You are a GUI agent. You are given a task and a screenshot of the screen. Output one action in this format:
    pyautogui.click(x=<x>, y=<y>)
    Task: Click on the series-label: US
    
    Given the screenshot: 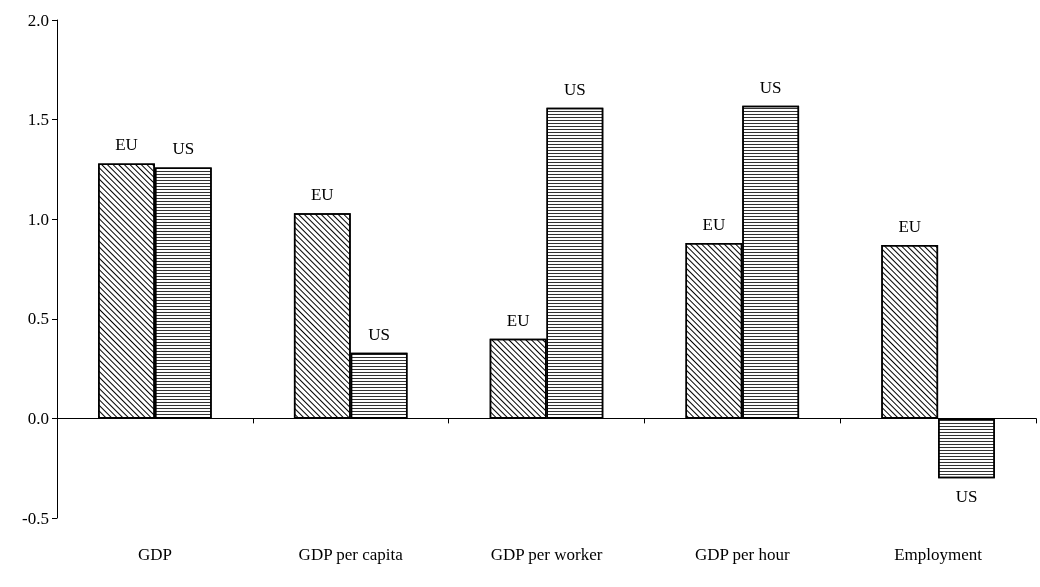 What is the action you would take?
    pyautogui.click(x=183, y=149)
    